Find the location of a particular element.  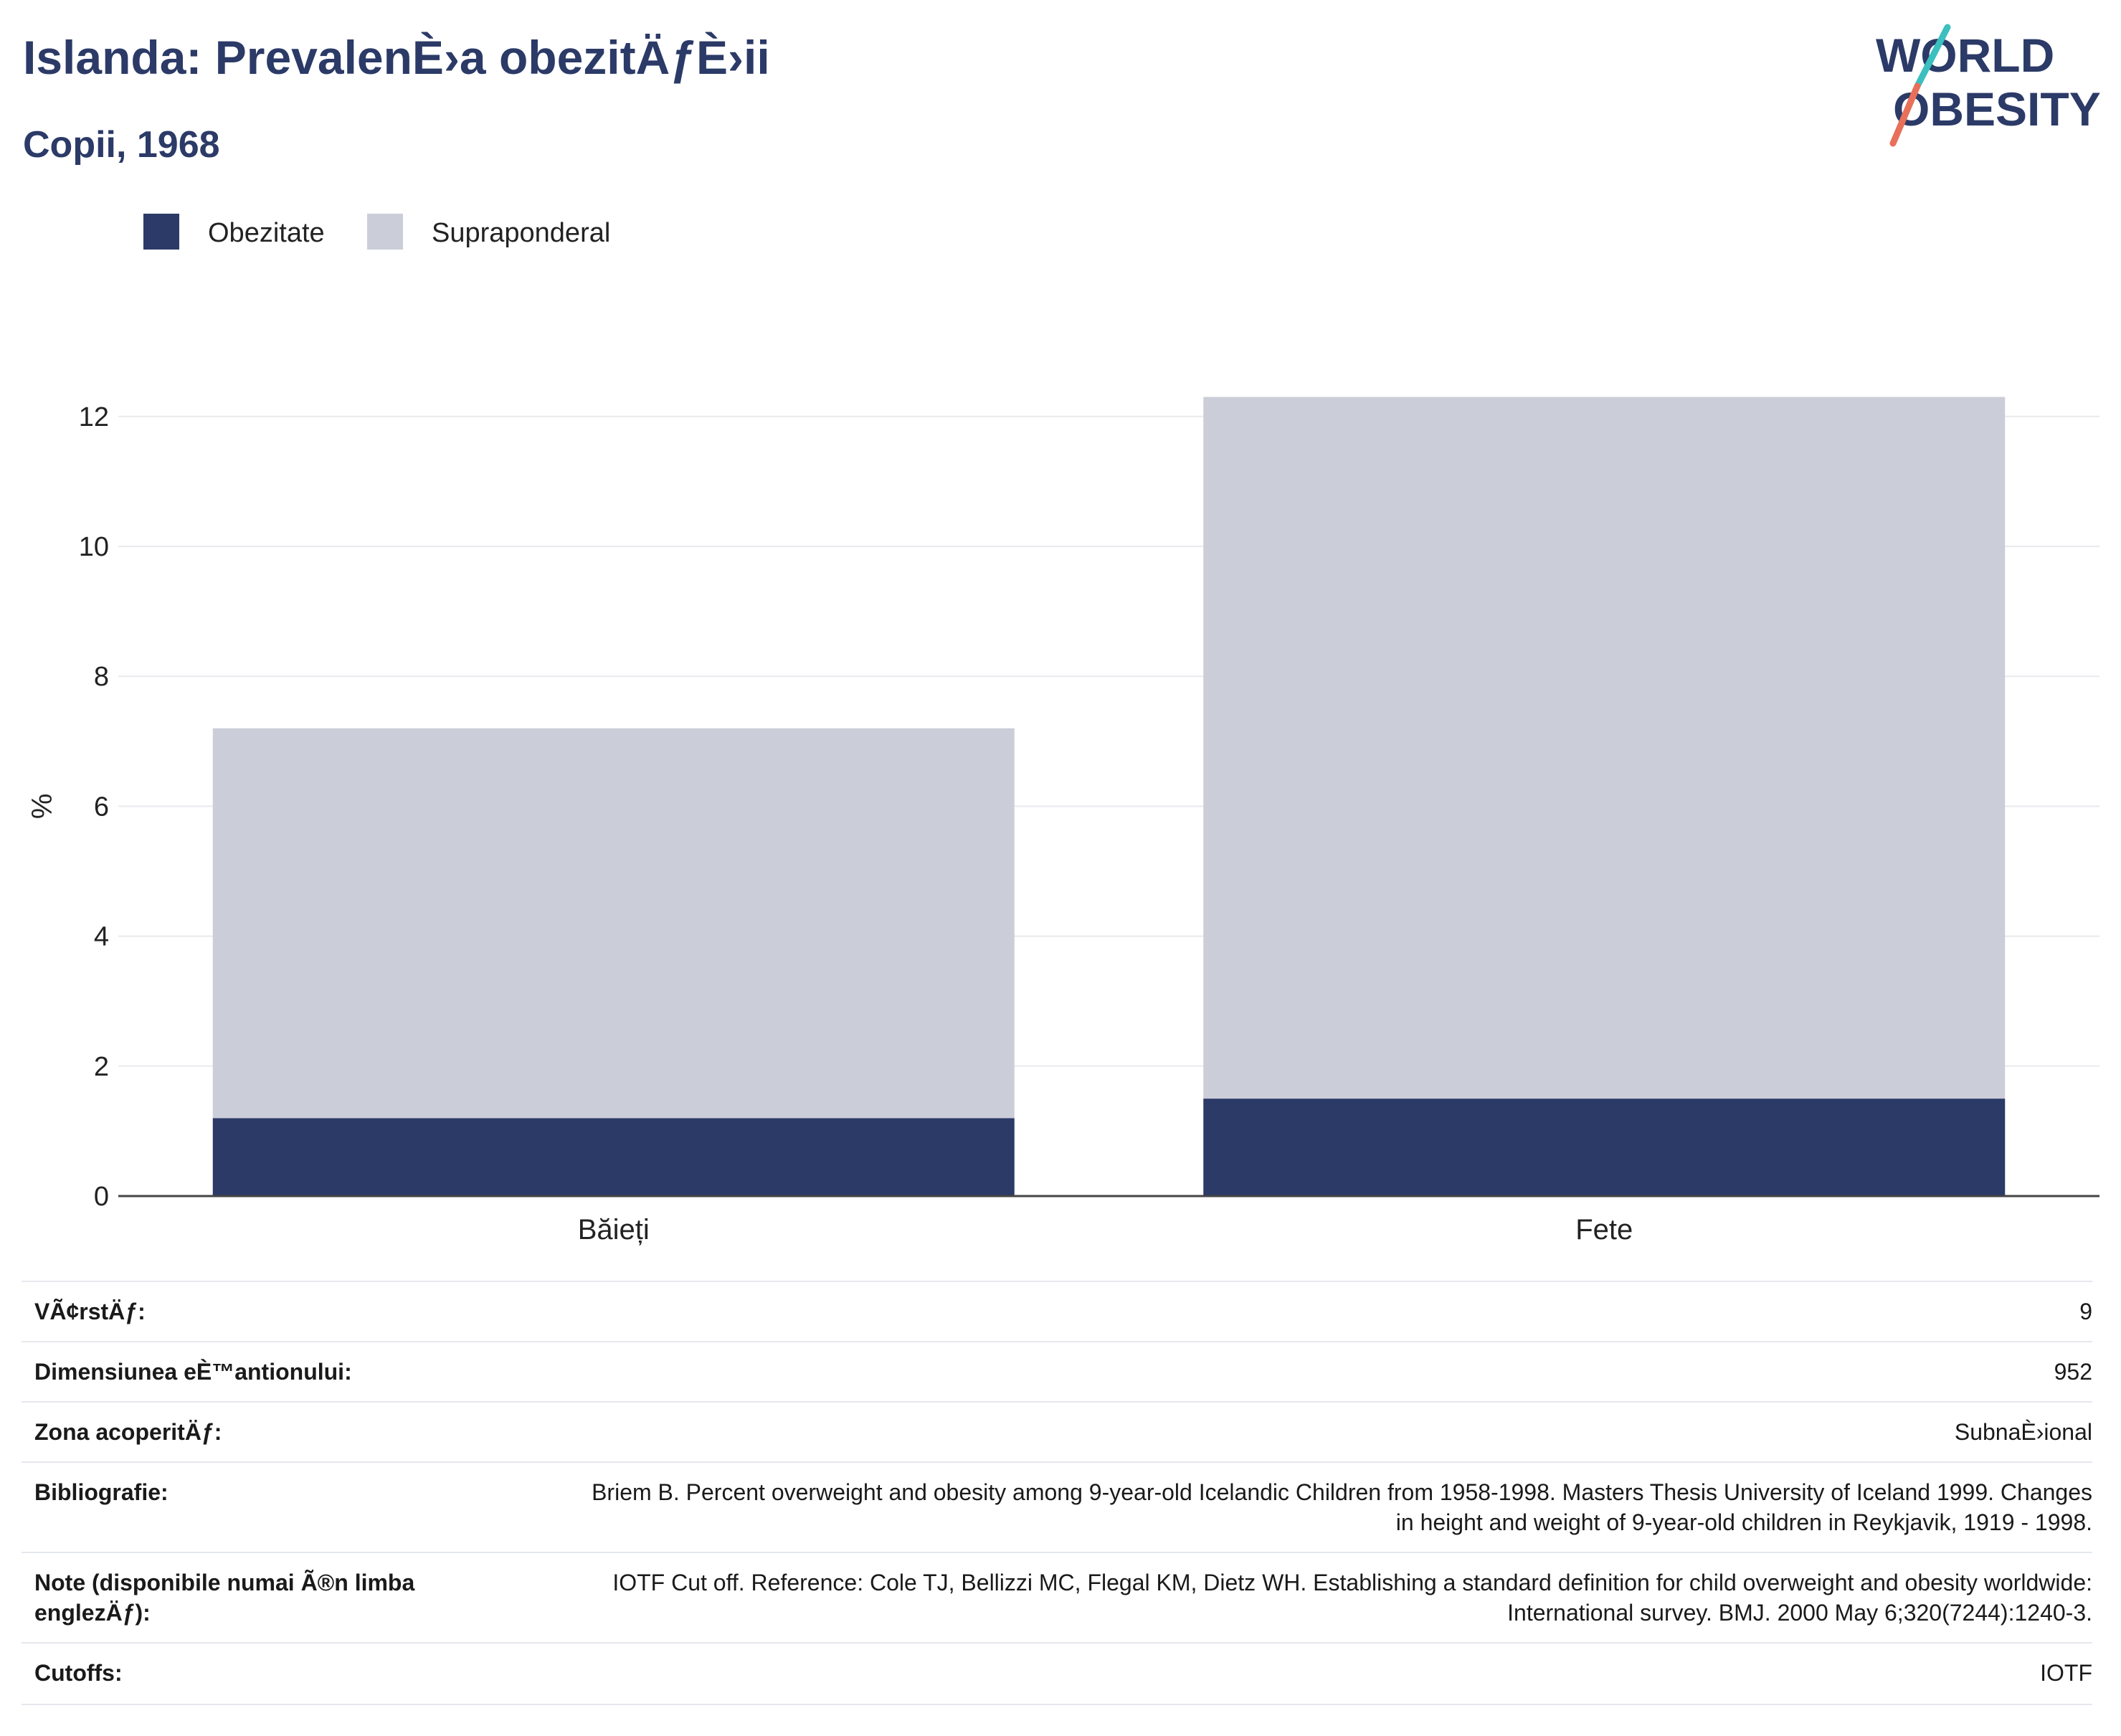

y-tick-label: 2 is located at coordinates (101, 1067).